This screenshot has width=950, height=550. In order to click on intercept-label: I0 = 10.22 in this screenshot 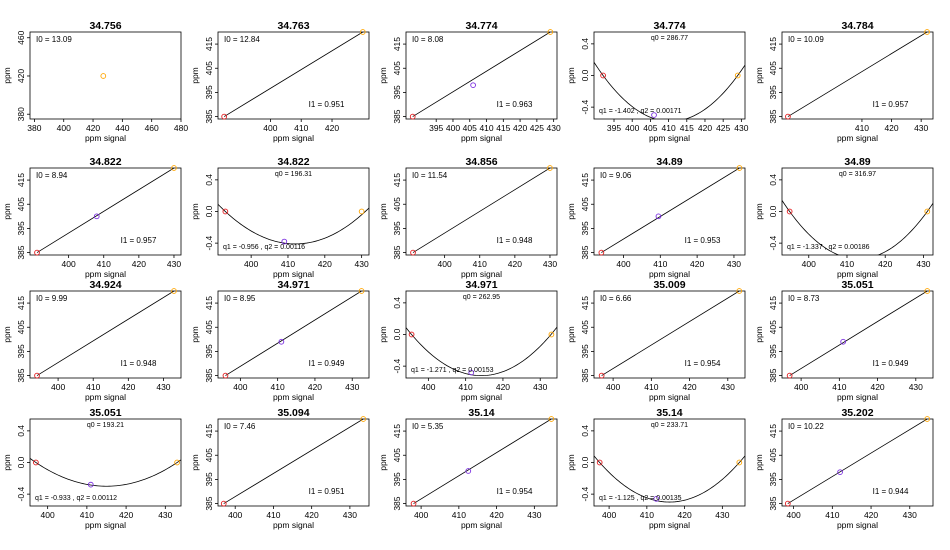, I will do `click(806, 426)`.